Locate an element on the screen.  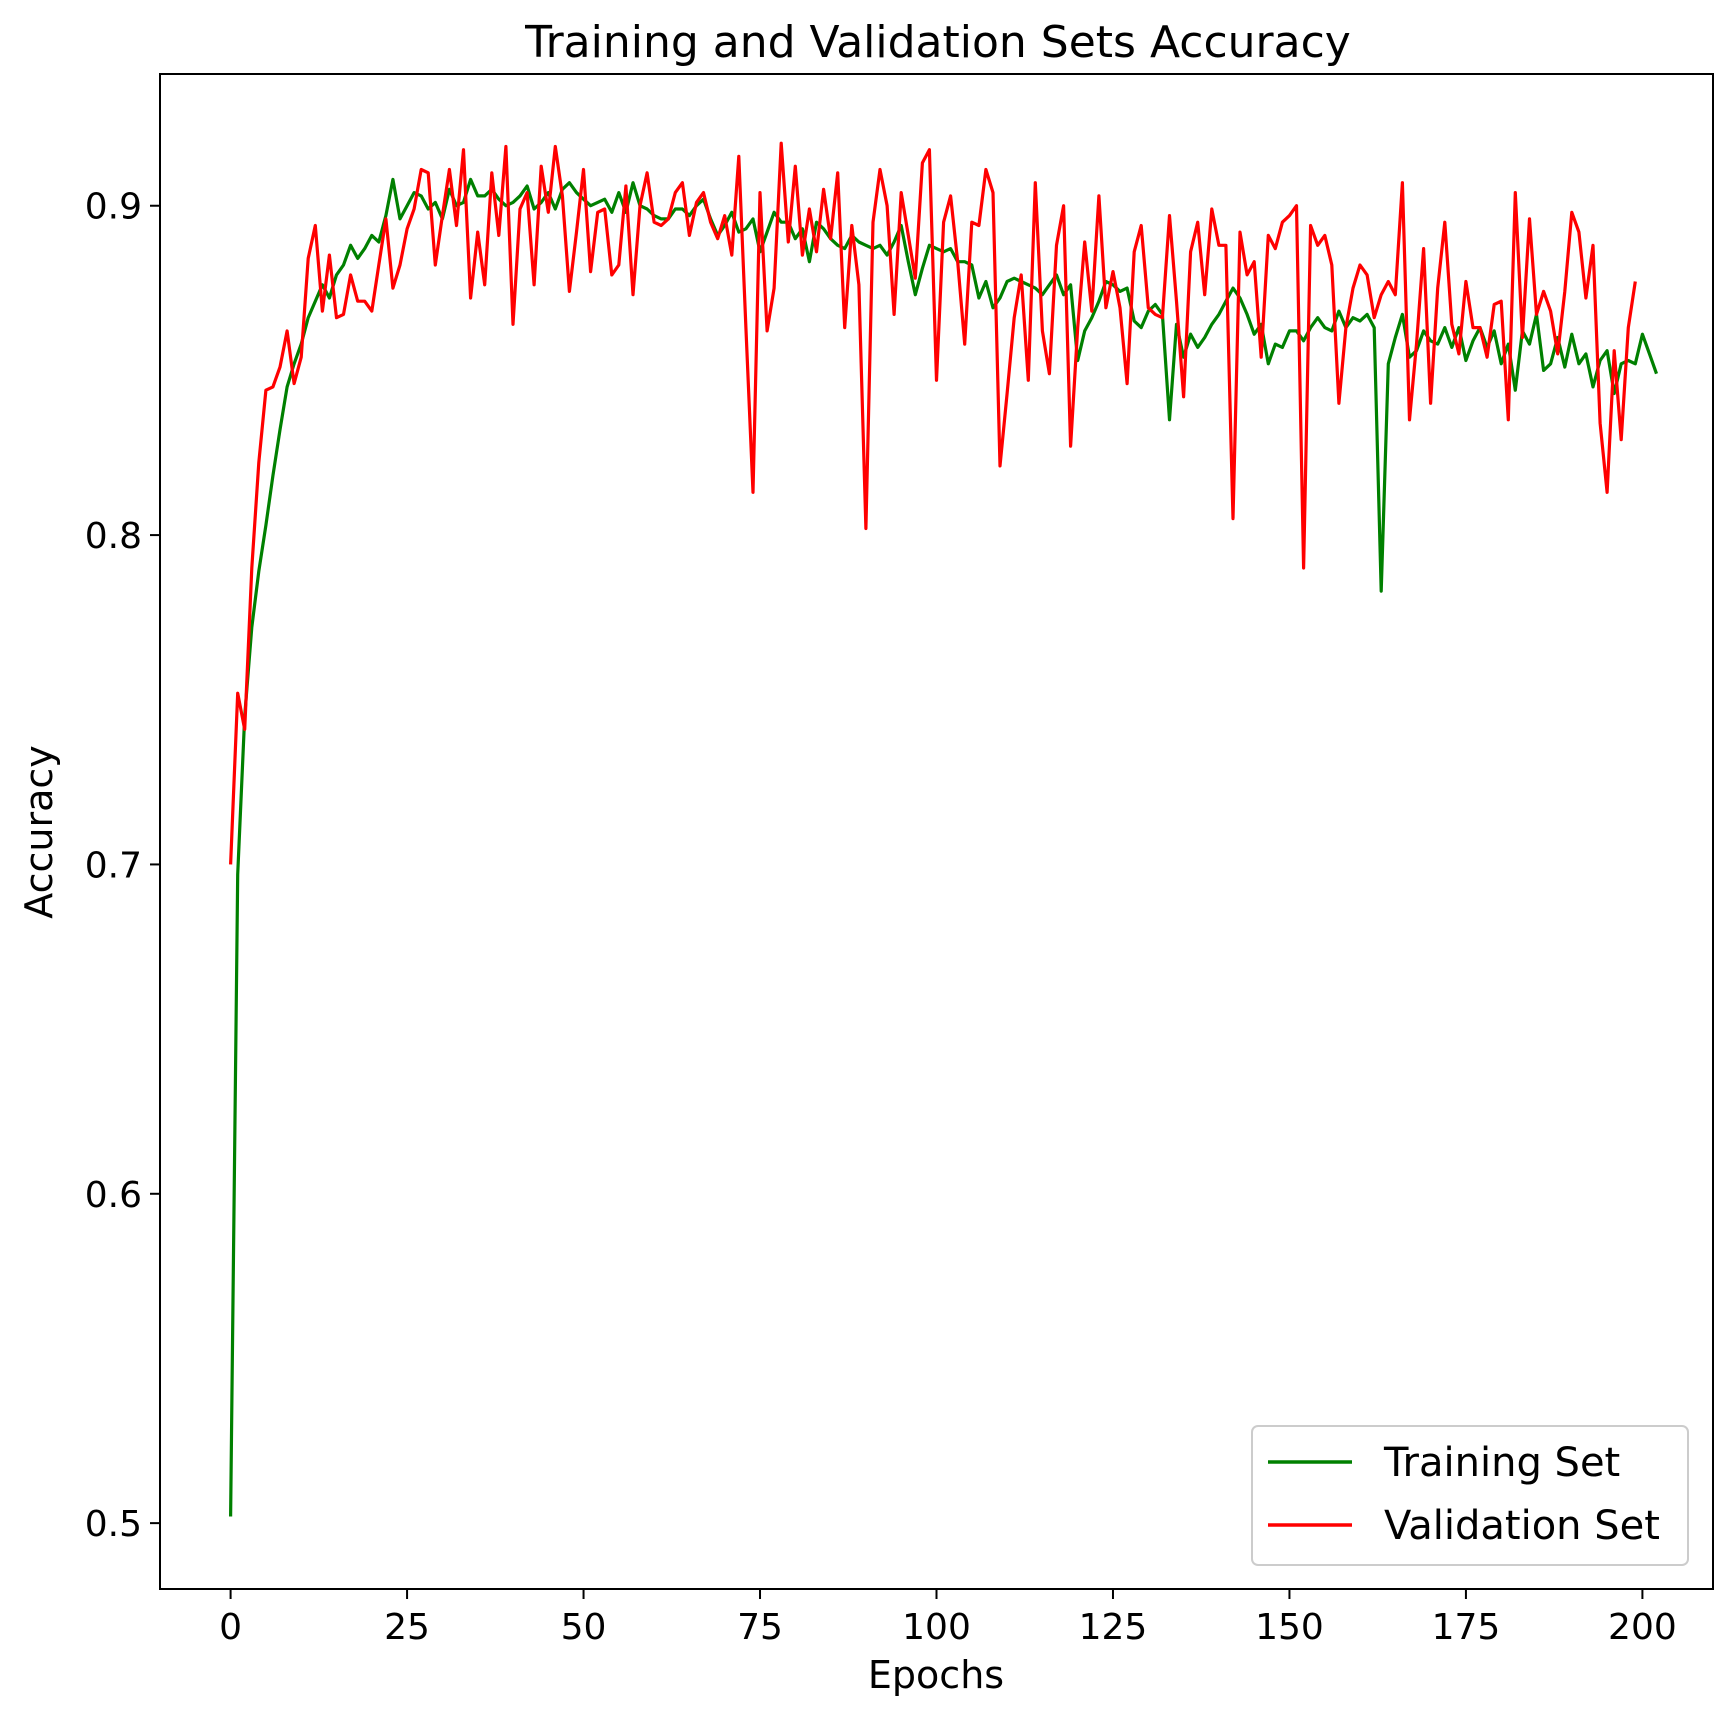
legend-label-validation-set: Validation Set is located at coordinates (1522, 1526).